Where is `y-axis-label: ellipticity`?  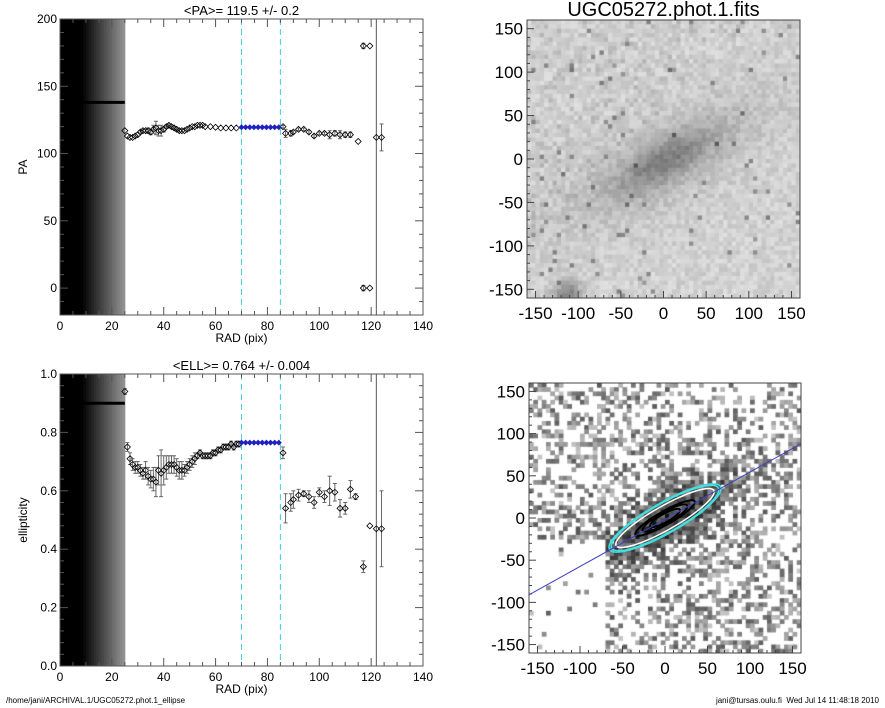
y-axis-label: ellipticity is located at coordinates (23, 519).